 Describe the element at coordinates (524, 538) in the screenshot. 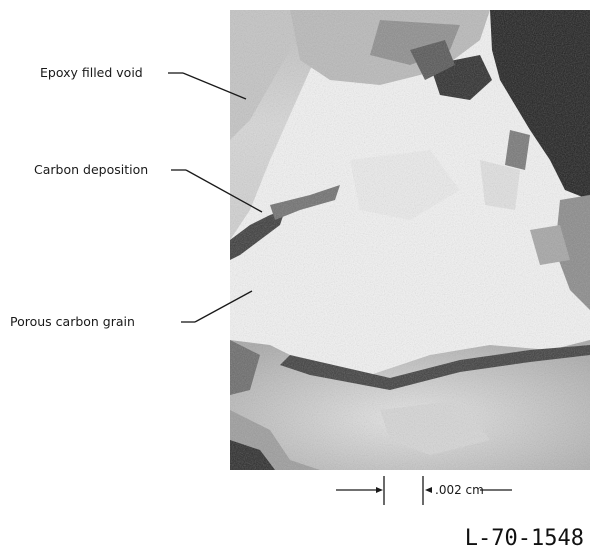

I see `figure-id: L-70-1548` at that location.